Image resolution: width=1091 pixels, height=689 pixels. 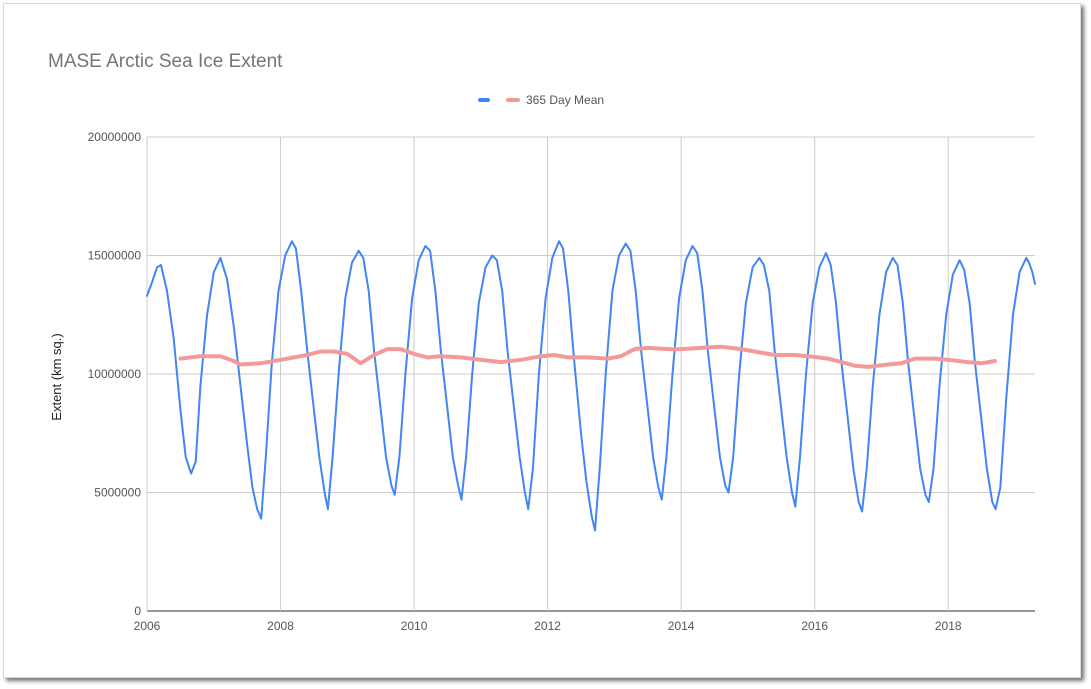 I want to click on x-tick-label: 2008, so click(x=280, y=626).